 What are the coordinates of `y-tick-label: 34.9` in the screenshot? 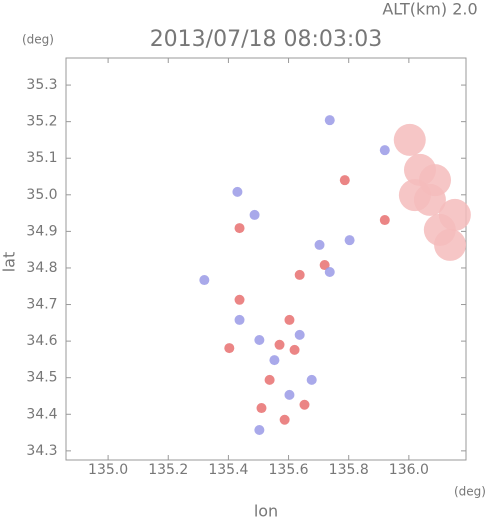 It's located at (41, 231).